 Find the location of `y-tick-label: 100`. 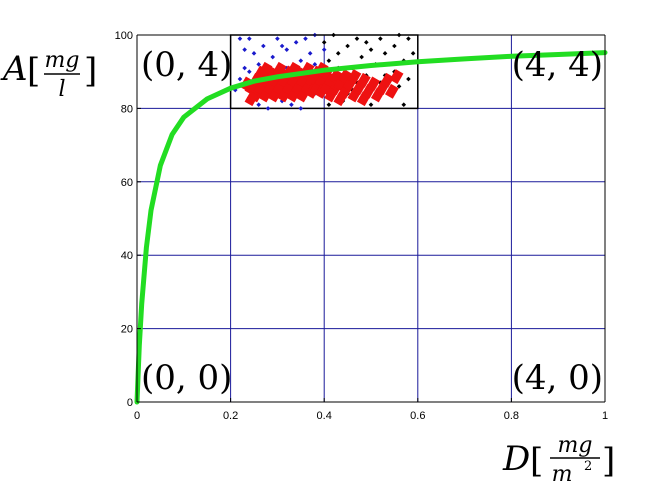

y-tick-label: 100 is located at coordinates (124, 36).